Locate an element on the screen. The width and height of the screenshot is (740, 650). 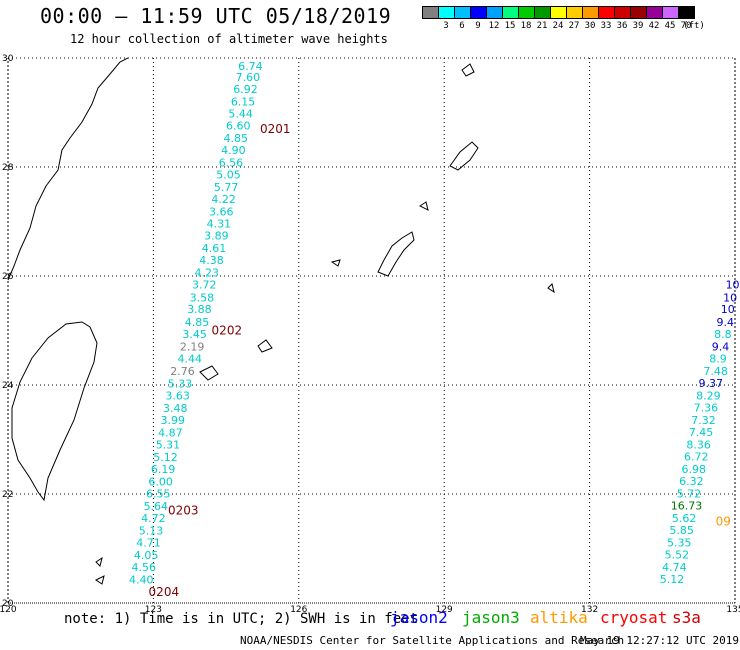
longitude-tick-label: 132 is located at coordinates (589, 610).